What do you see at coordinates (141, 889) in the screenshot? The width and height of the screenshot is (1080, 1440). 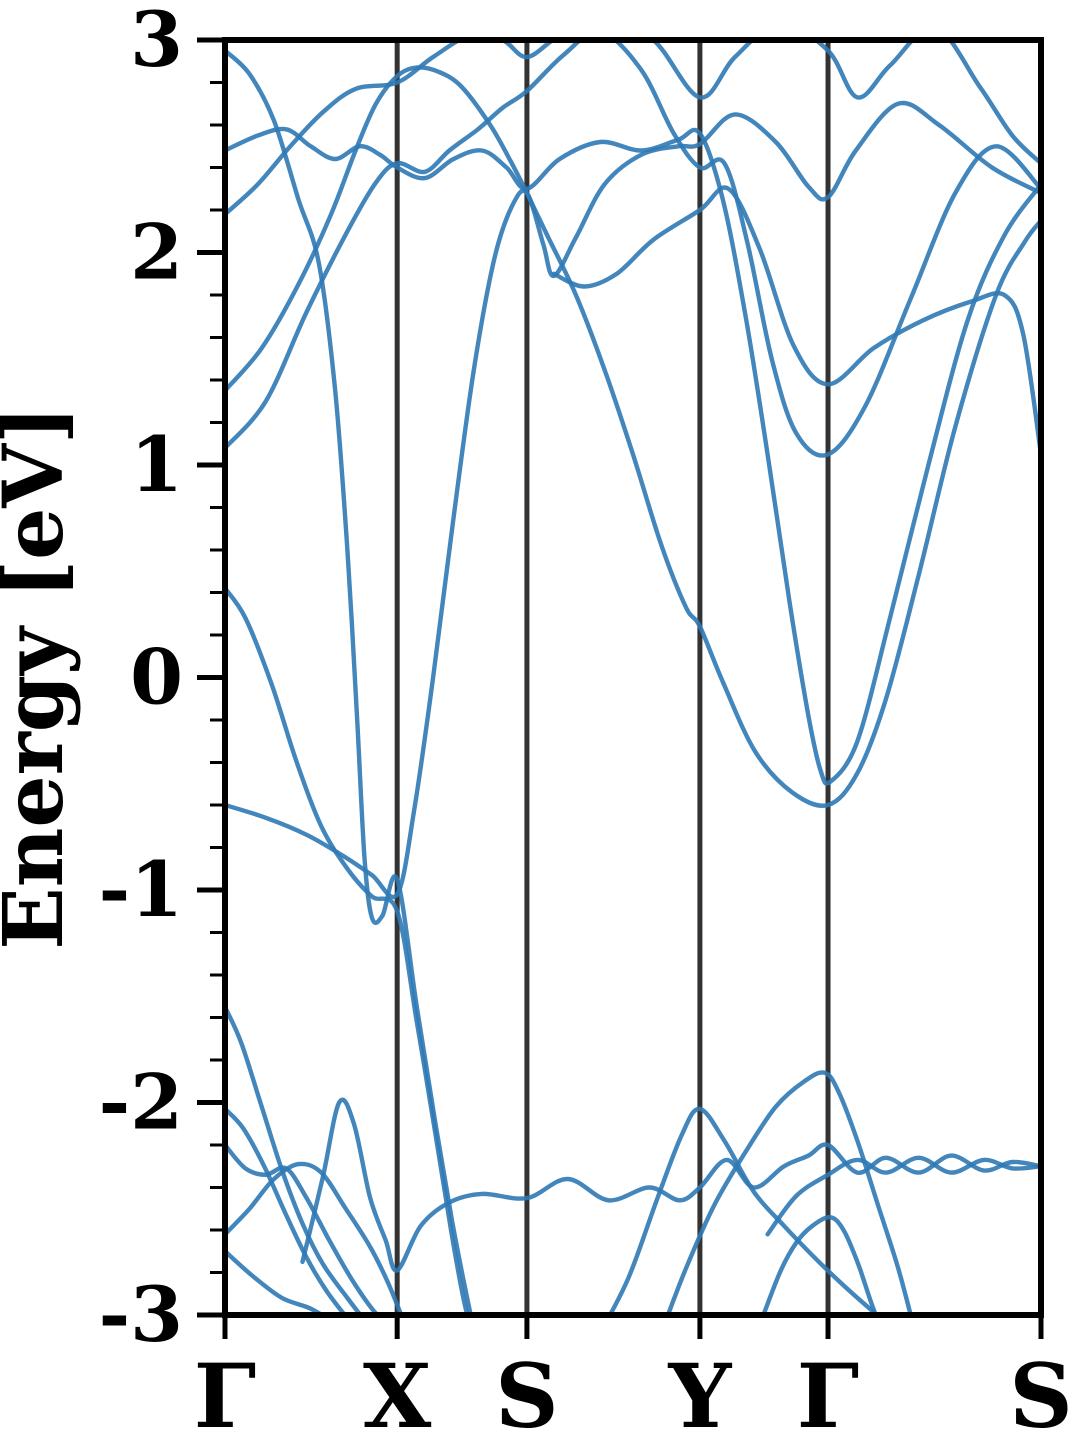 I see `y-tick-label: -1` at bounding box center [141, 889].